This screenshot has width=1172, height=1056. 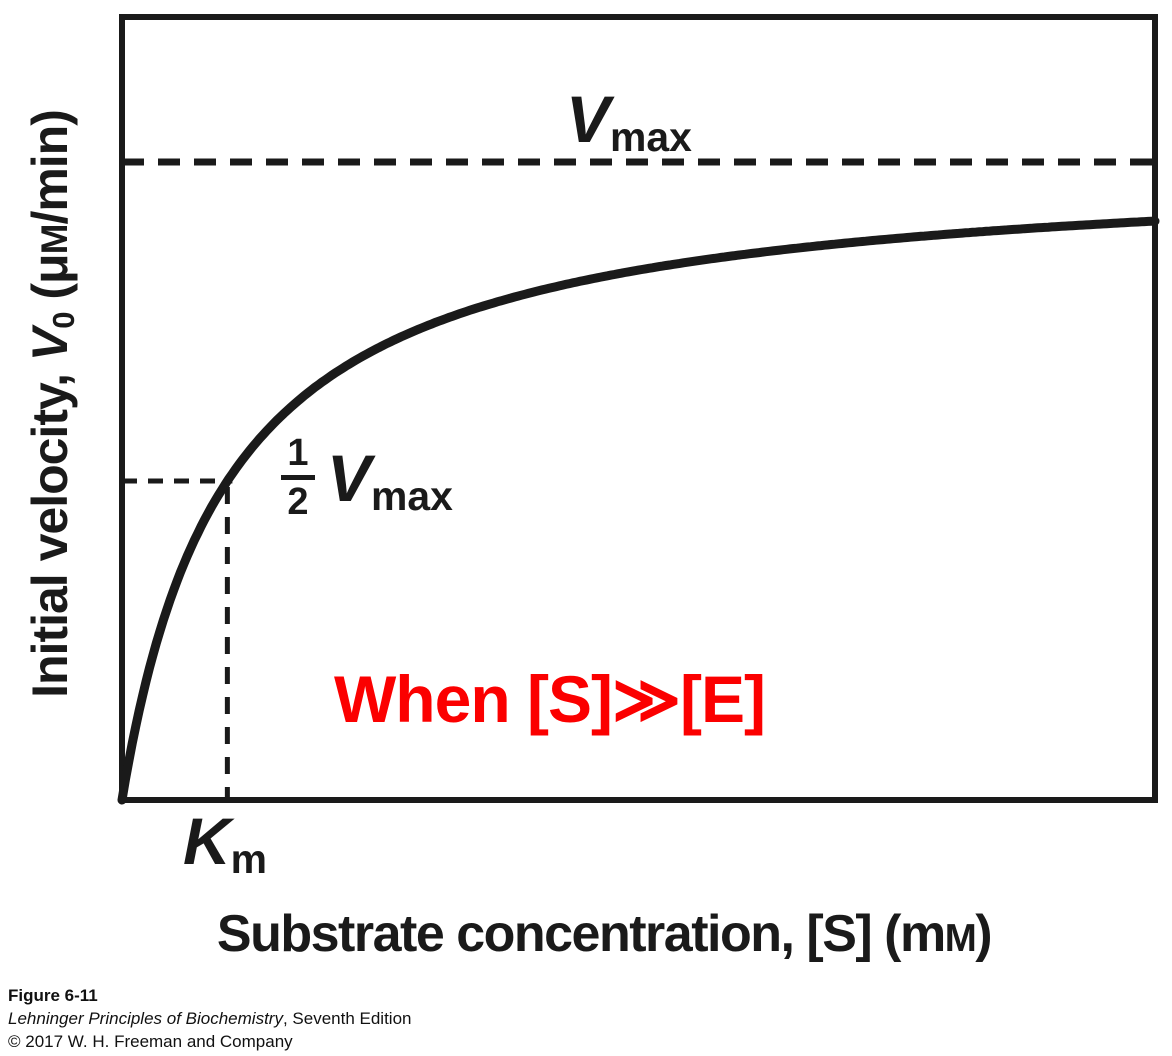 I want to click on vmax-label: Vmax, so click(x=629, y=121).